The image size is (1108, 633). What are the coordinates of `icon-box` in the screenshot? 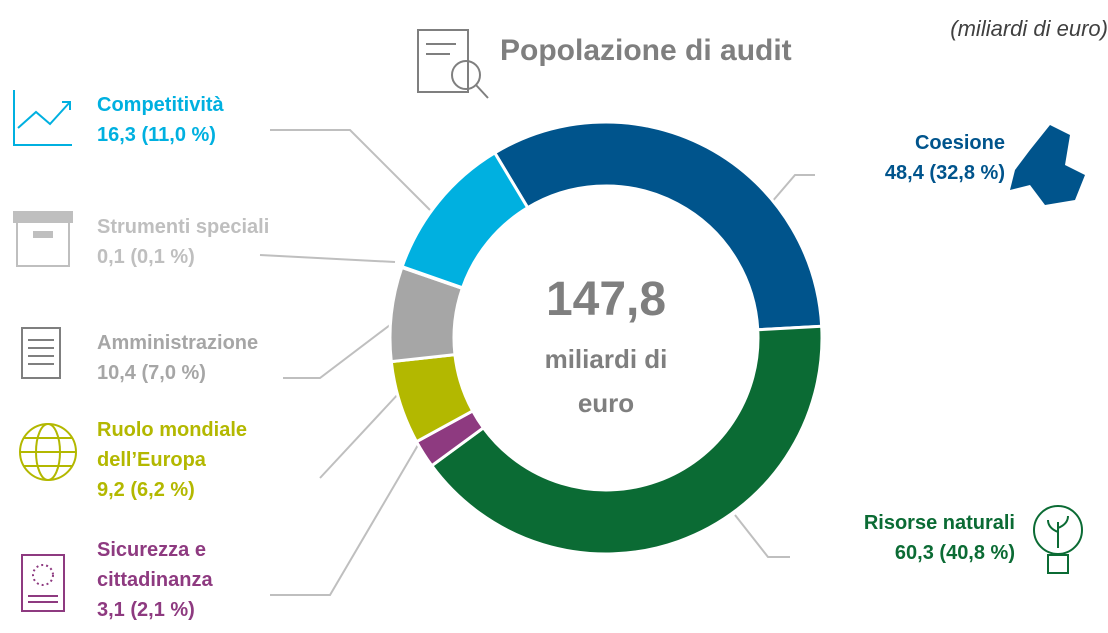 It's located at (43, 239).